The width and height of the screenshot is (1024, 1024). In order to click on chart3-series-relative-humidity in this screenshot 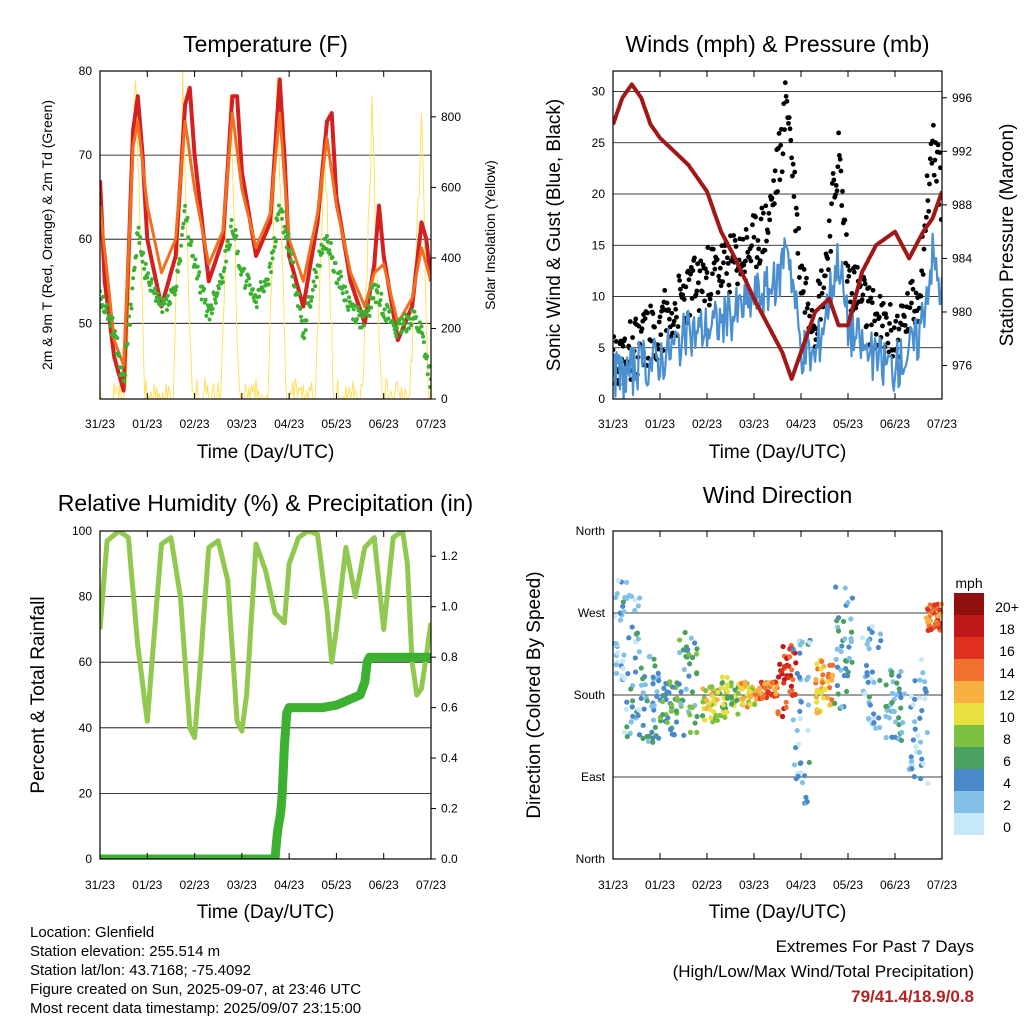, I will do `click(265, 636)`.